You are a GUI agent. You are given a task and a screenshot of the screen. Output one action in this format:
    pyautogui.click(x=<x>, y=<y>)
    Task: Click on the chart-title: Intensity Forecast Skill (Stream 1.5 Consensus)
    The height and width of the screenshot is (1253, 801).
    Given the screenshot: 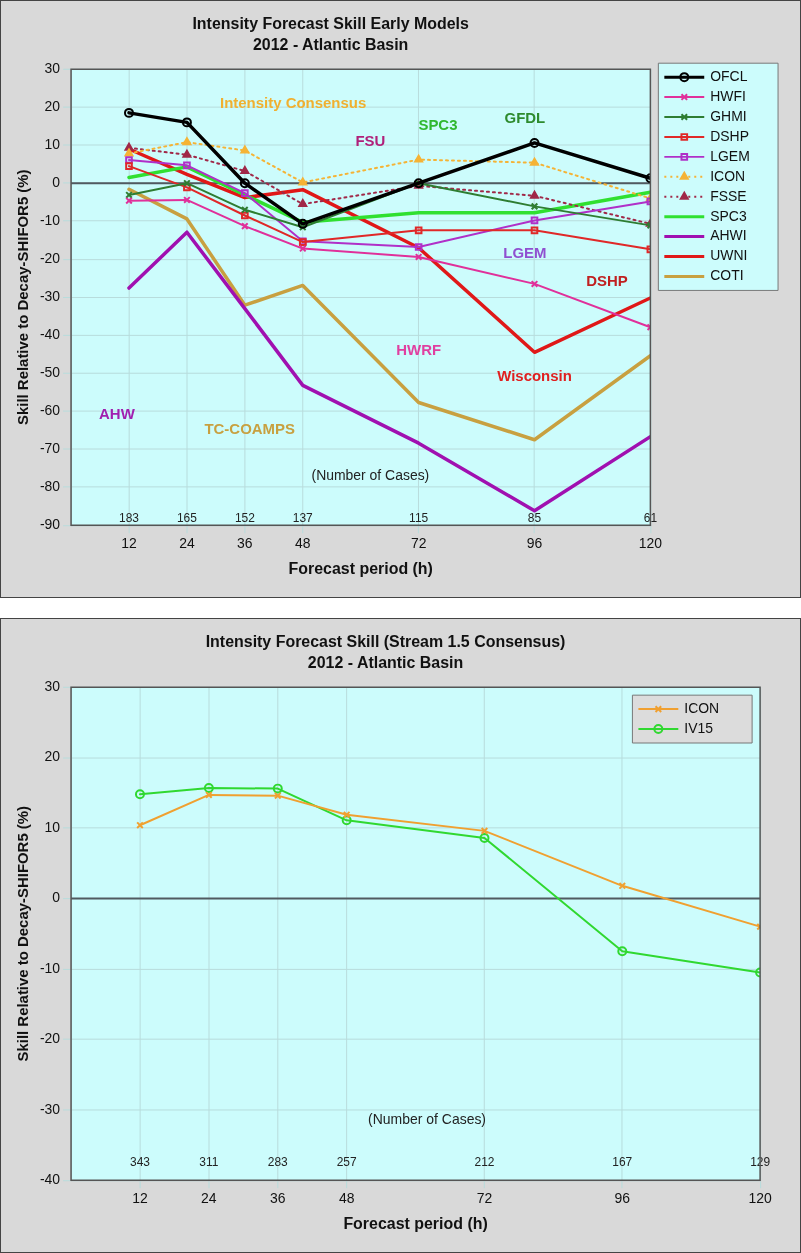 What is the action you would take?
    pyautogui.click(x=385, y=641)
    